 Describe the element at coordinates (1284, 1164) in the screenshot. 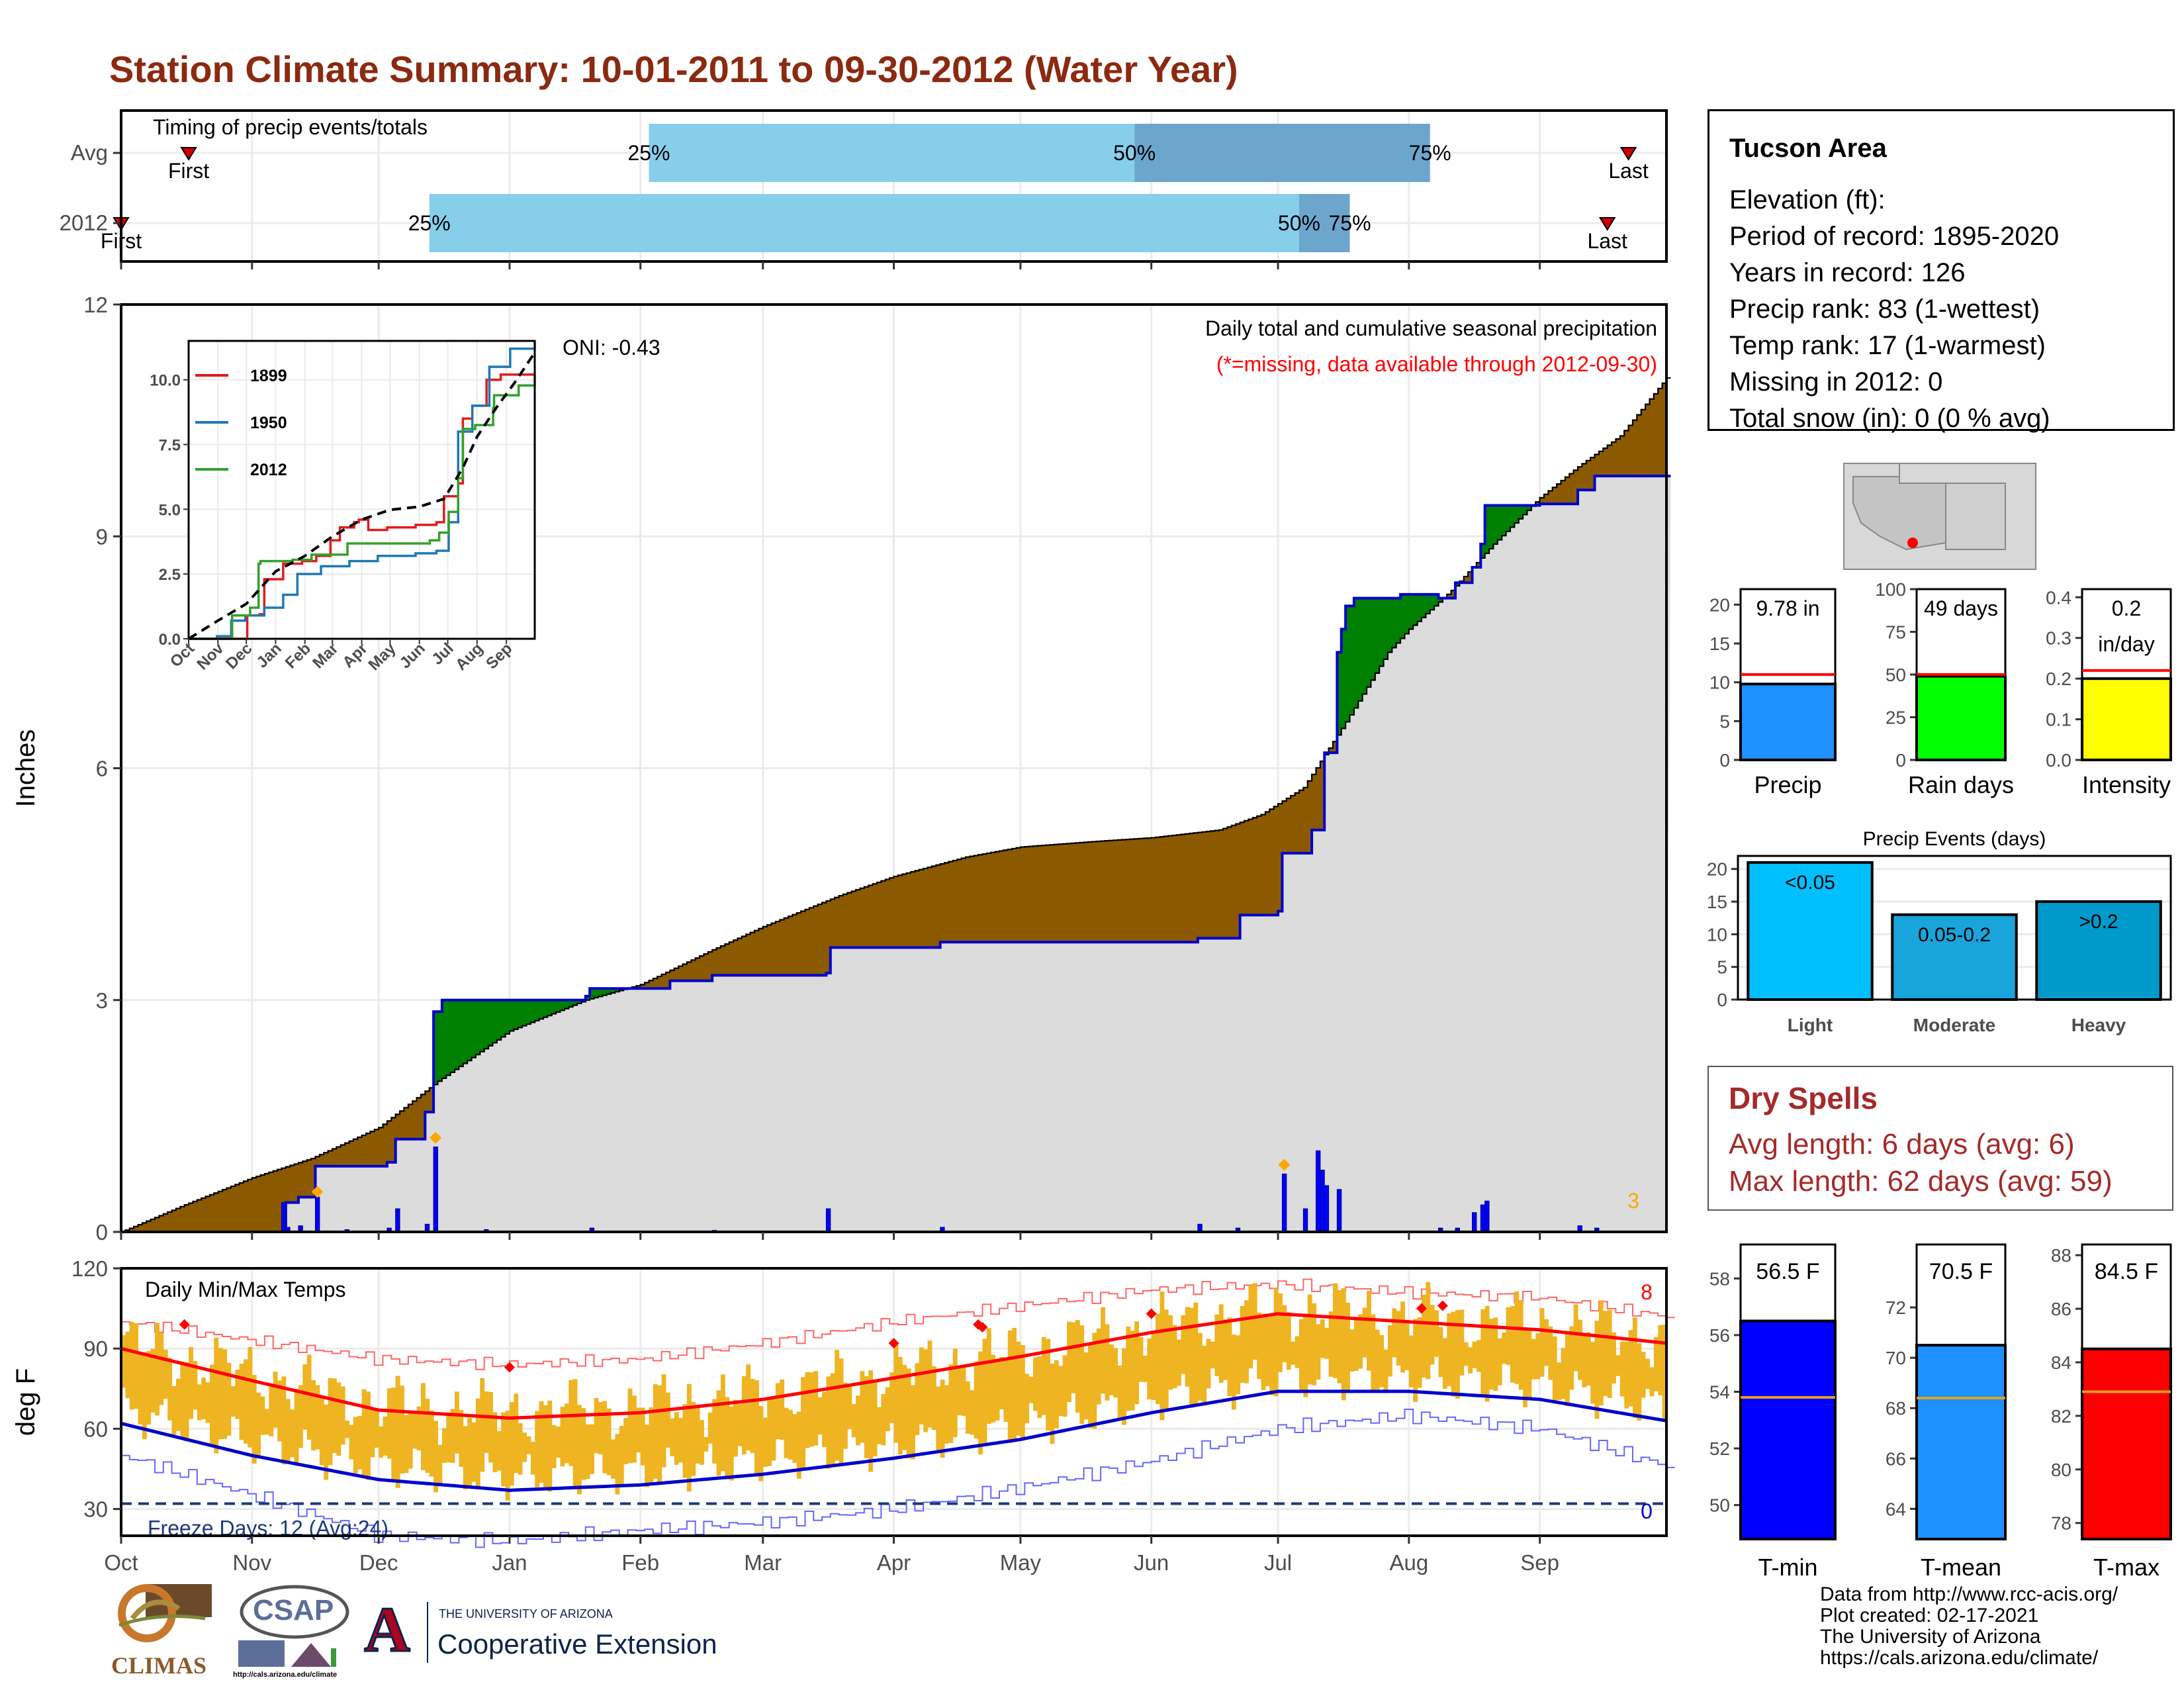

I see `precip-extreme-marker` at that location.